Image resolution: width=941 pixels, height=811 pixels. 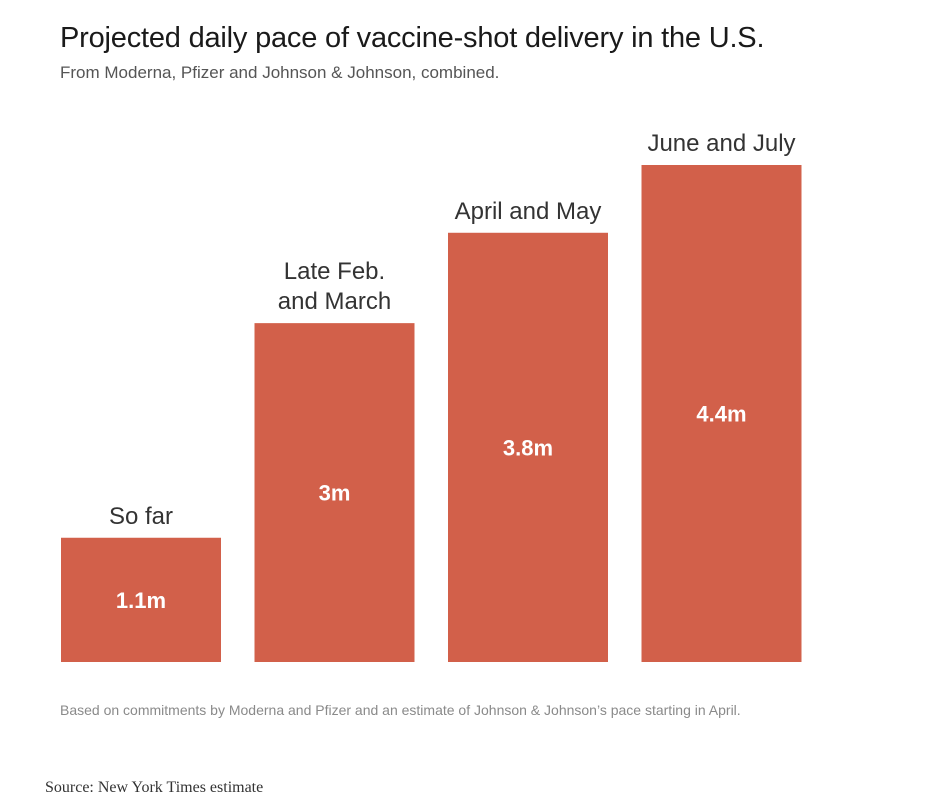 I want to click on value-label-0: 1.1m, so click(x=141, y=600).